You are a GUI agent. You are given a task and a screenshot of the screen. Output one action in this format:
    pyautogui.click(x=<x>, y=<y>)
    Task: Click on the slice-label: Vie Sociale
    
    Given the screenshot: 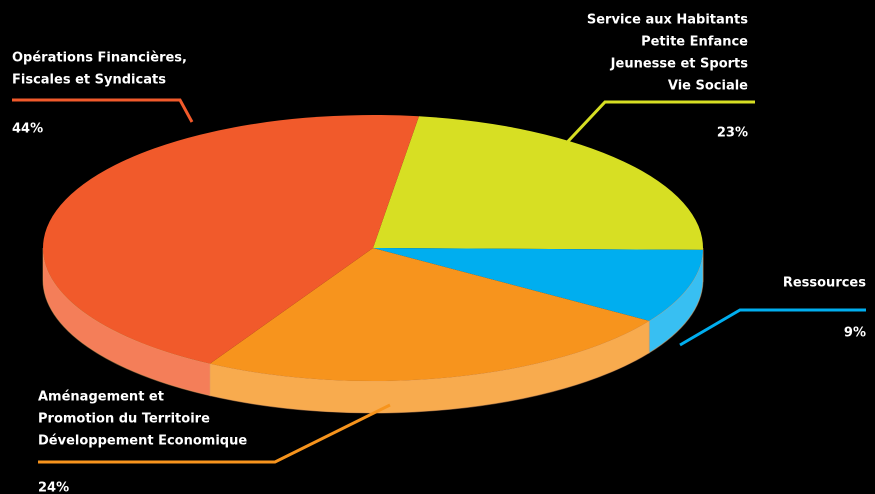 What is the action you would take?
    pyautogui.click(x=708, y=86)
    